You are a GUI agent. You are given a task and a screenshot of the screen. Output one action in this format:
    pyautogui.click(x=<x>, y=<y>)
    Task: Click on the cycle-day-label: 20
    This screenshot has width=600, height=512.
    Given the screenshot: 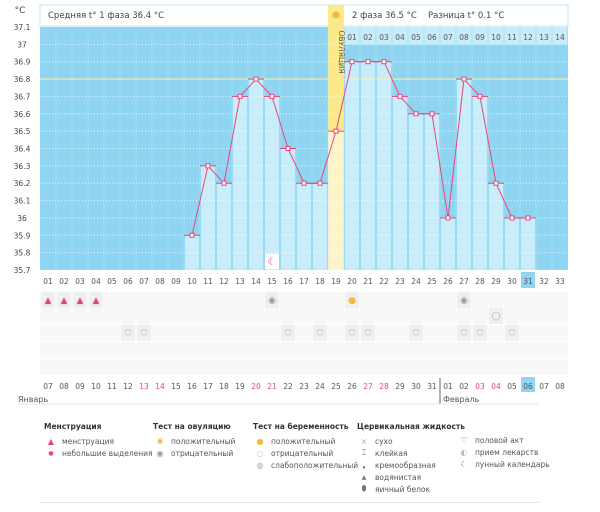 What is the action you would take?
    pyautogui.click(x=352, y=281)
    